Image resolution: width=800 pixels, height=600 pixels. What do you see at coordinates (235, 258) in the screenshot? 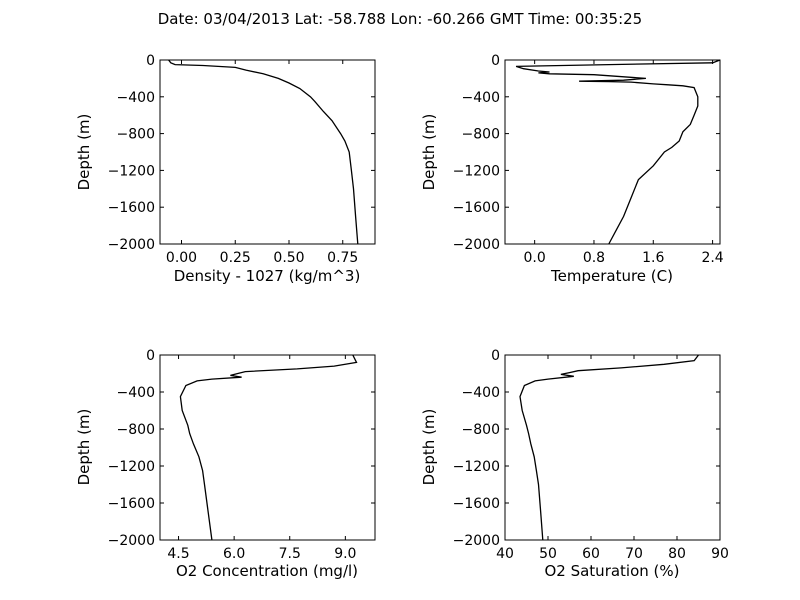
I see `density-xtick-label: 0.25` at bounding box center [235, 258].